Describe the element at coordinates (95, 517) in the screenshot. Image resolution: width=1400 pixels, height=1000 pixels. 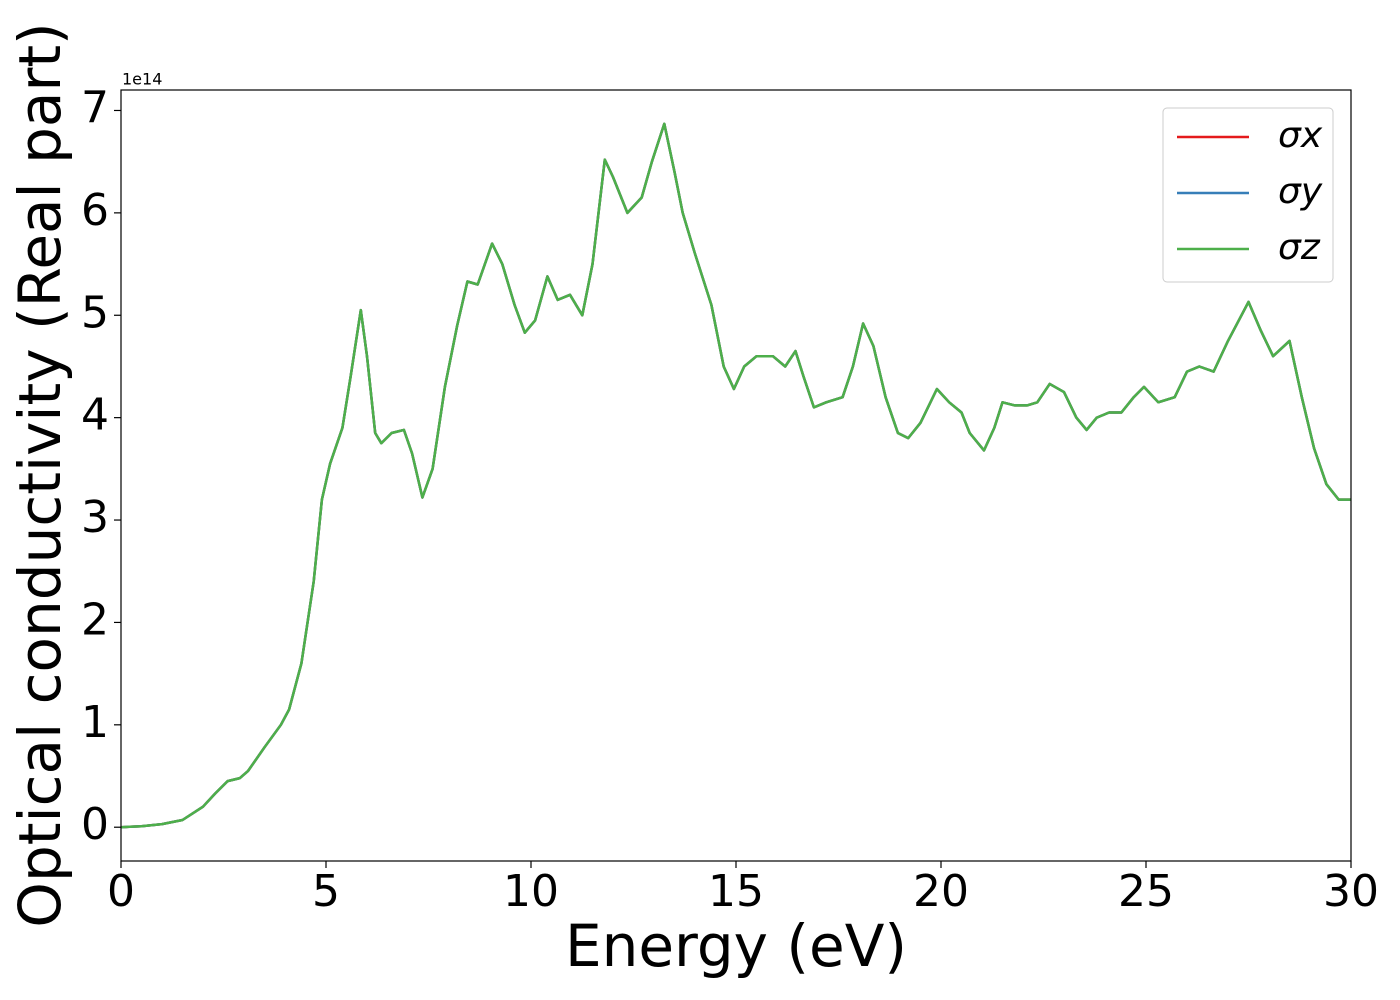
I see `y-tick-label: 3` at that location.